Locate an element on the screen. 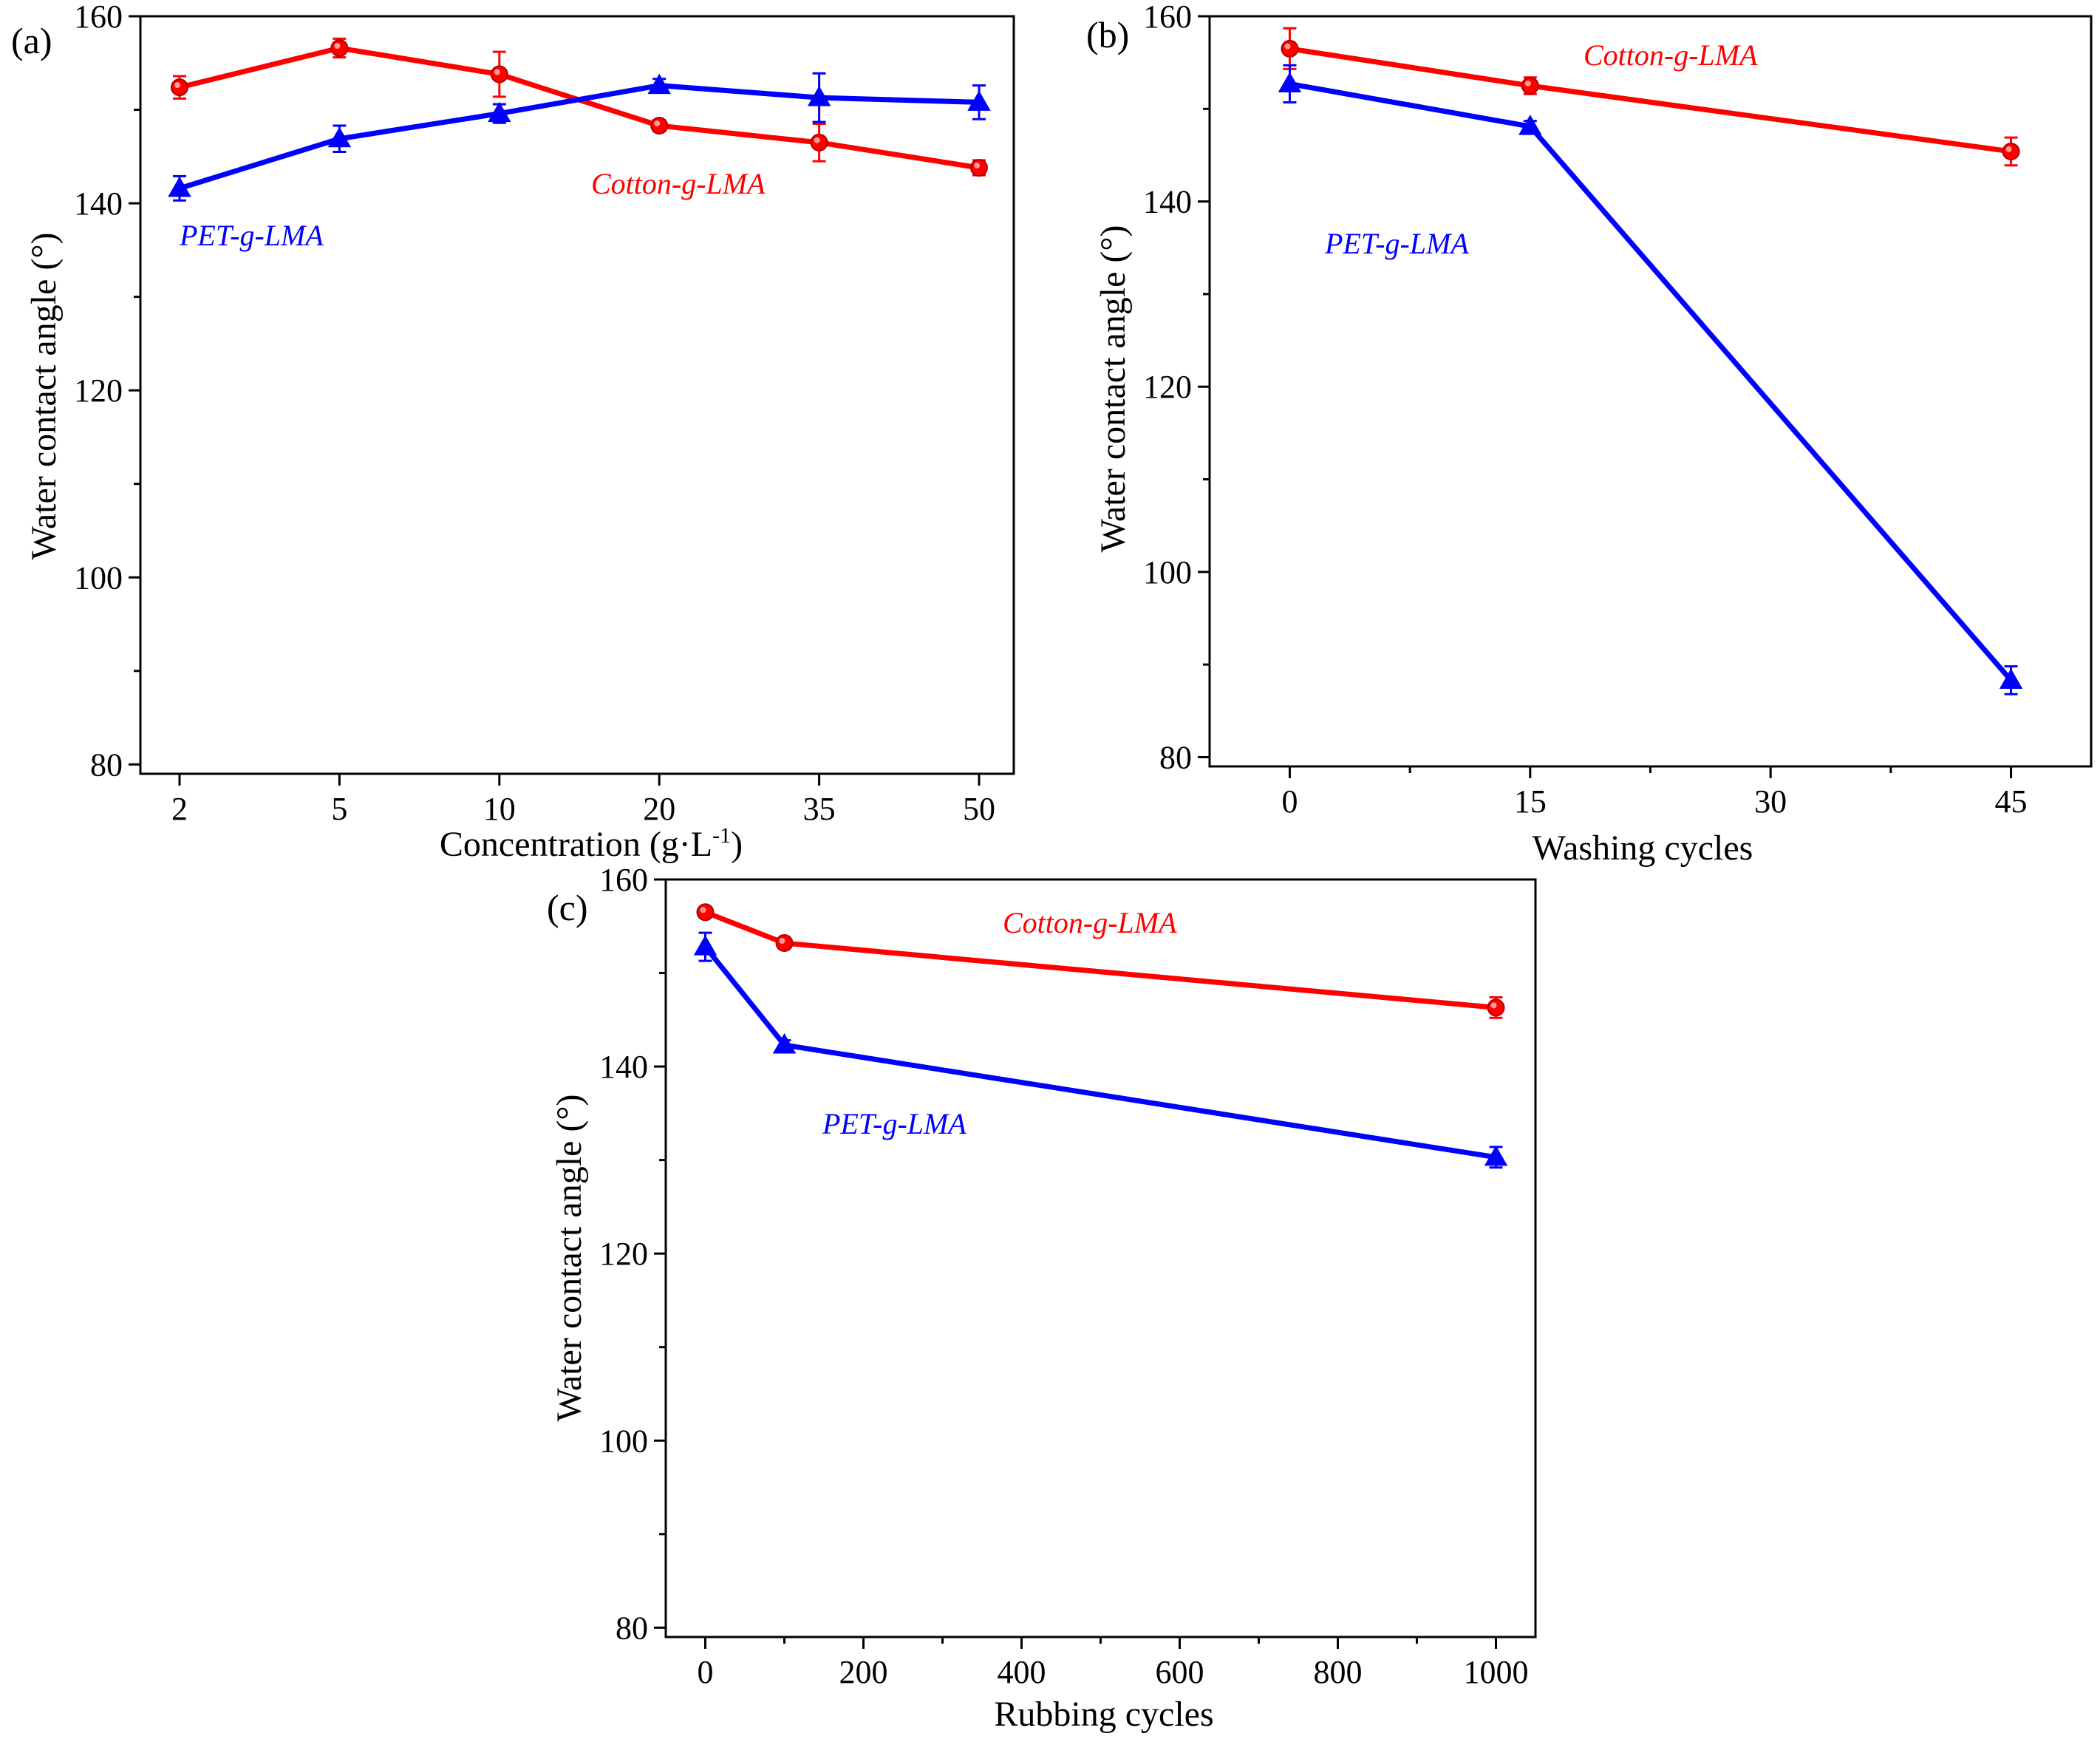 The image size is (2100, 1756). x-tick-label: 10 is located at coordinates (499, 809).